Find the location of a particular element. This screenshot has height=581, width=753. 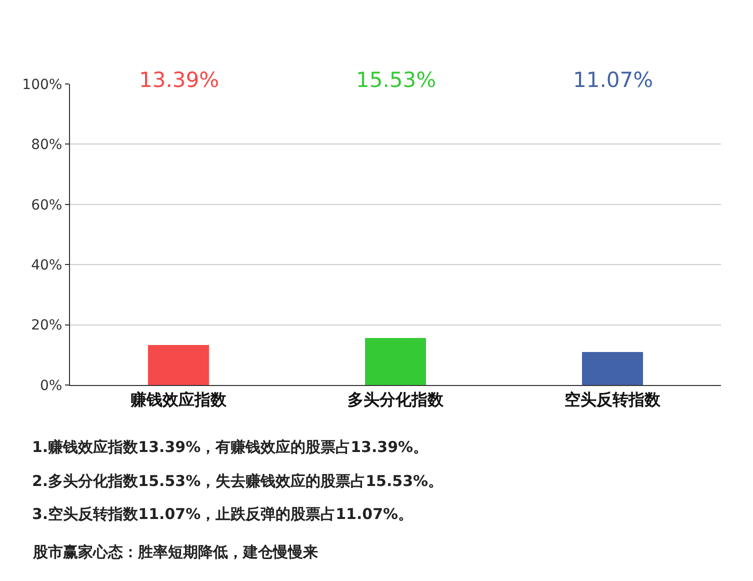

y-tick-label: 20% is located at coordinates (46, 326).